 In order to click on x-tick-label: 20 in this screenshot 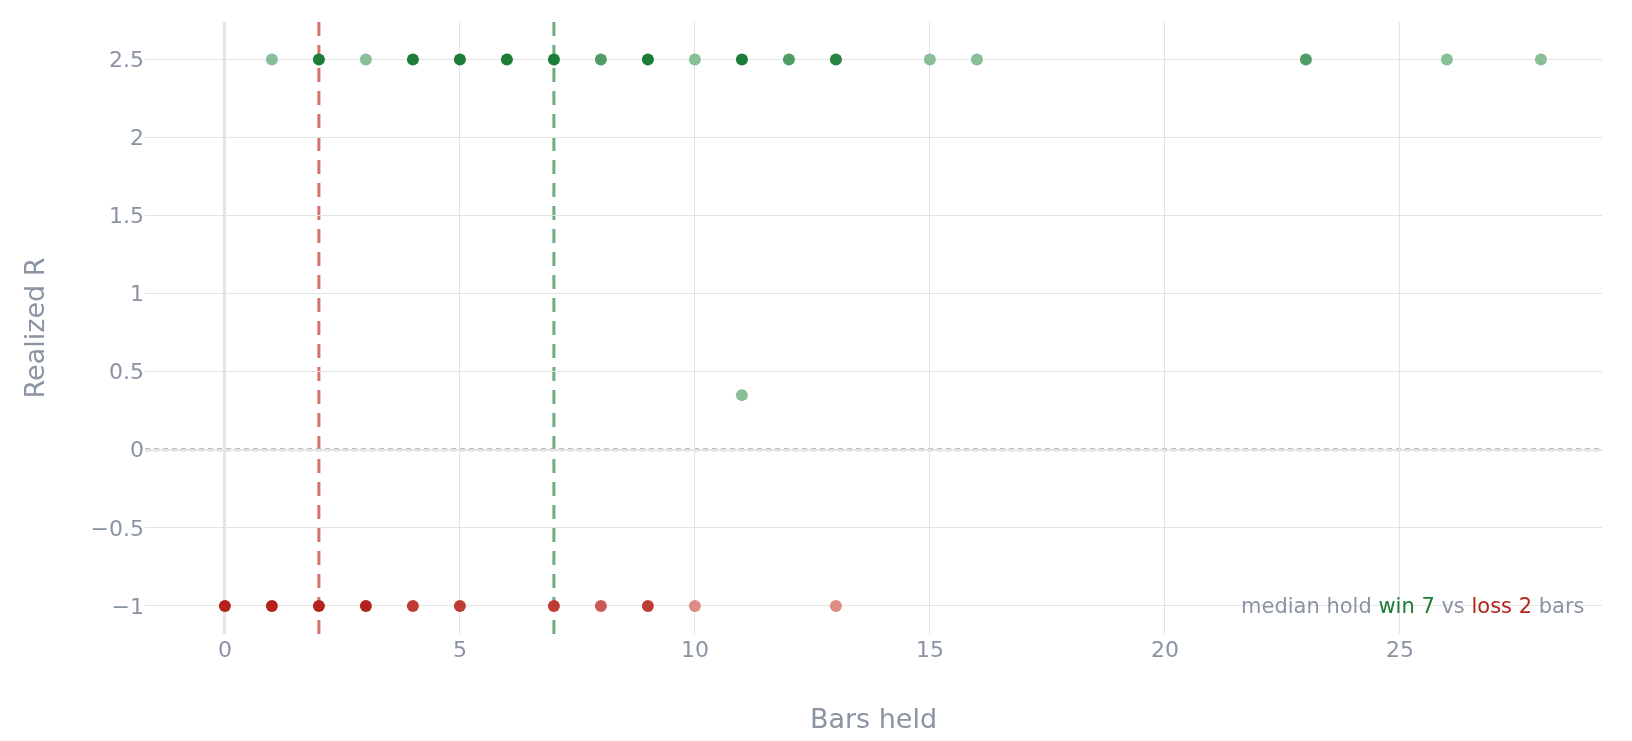, I will do `click(1164, 649)`.